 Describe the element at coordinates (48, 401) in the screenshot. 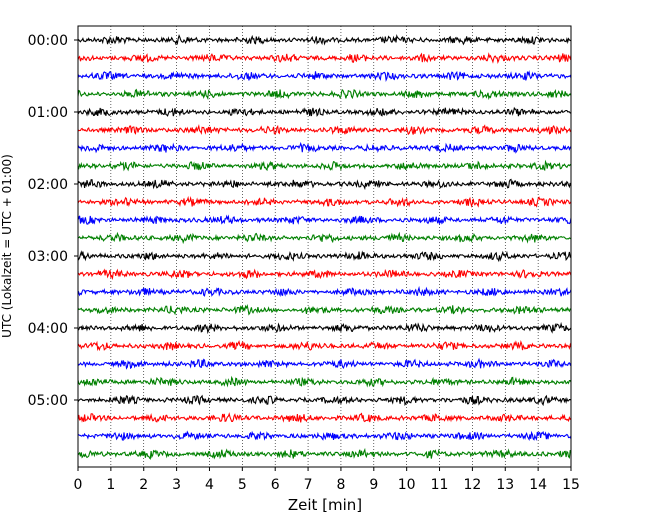

I see `y-tick-label: 05:00` at that location.